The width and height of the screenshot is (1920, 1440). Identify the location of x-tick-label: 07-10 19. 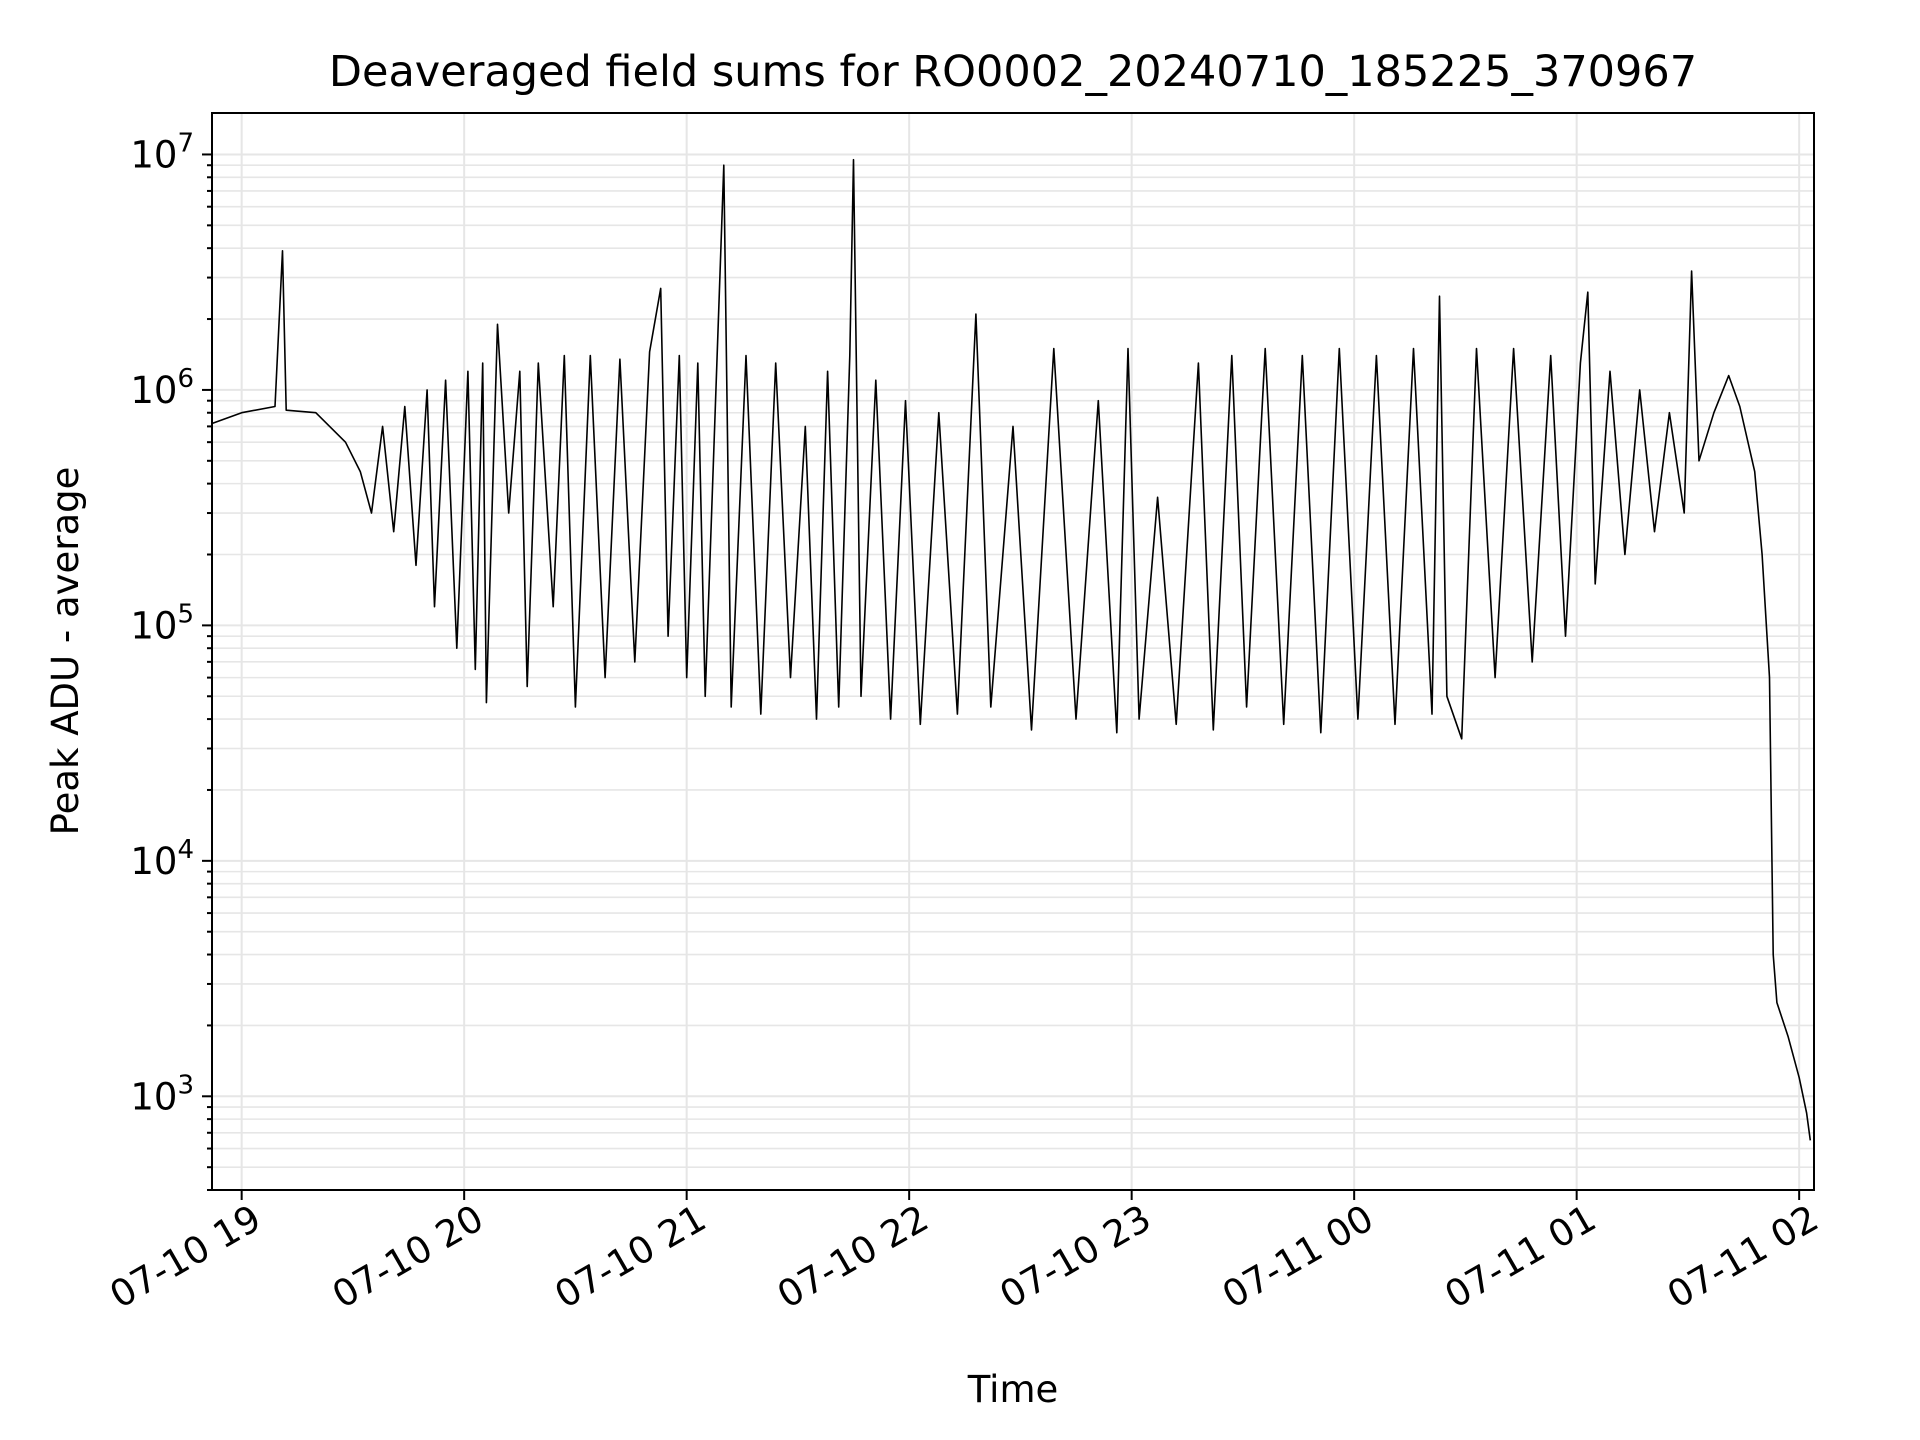
(186, 1257).